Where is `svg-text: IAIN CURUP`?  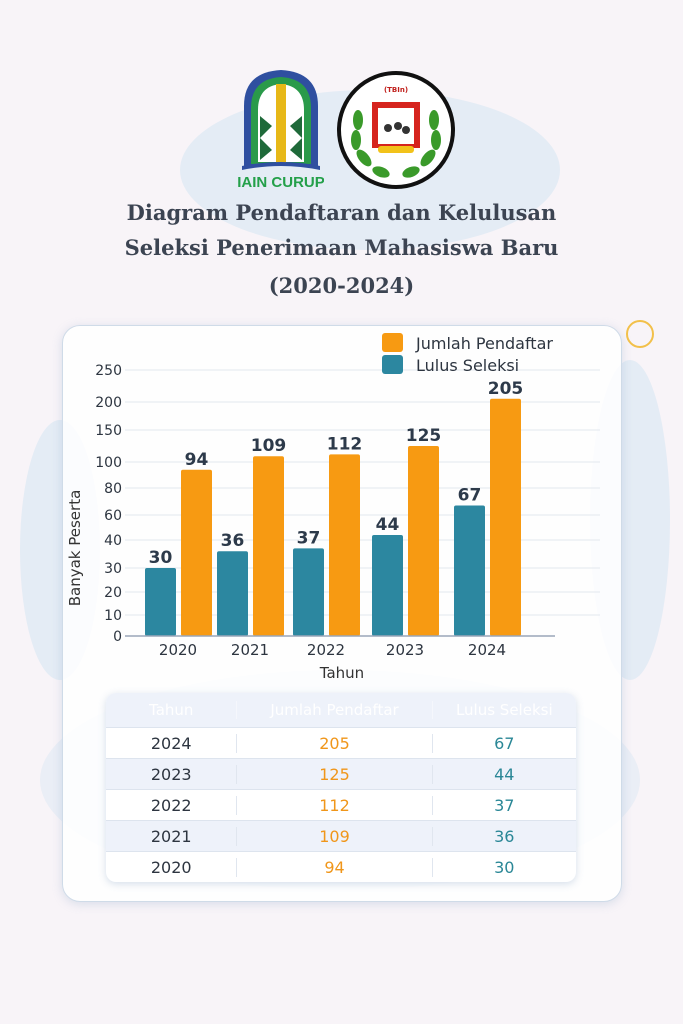 svg-text: IAIN CURUP is located at coordinates (281, 182).